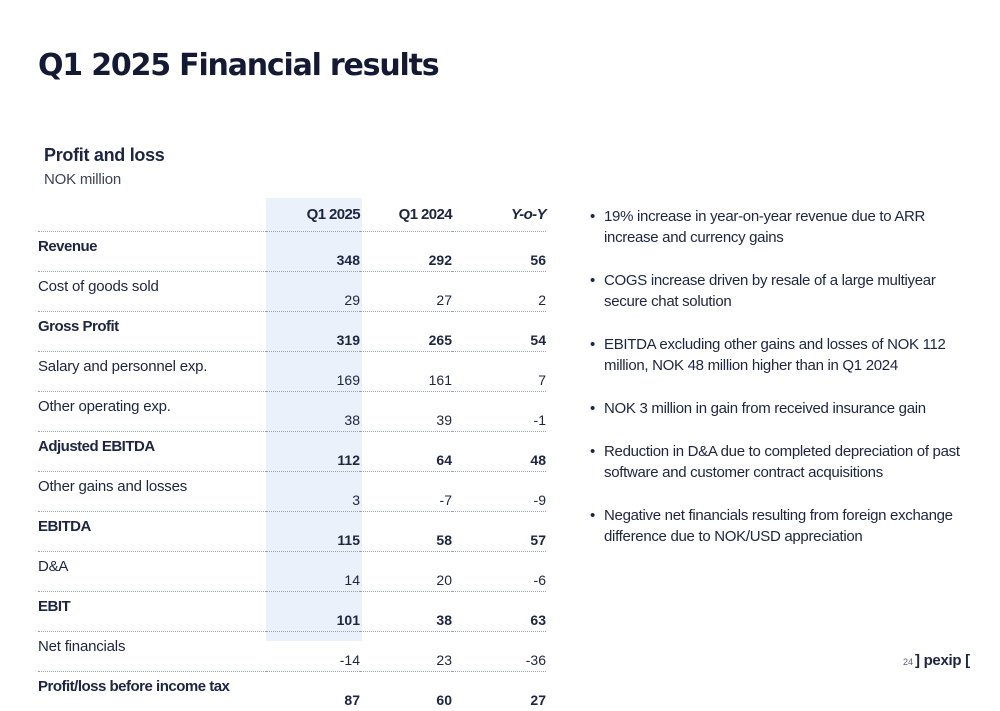 The height and width of the screenshot is (711, 1000). What do you see at coordinates (499, 292) in the screenshot?
I see `value-yoy: 2` at bounding box center [499, 292].